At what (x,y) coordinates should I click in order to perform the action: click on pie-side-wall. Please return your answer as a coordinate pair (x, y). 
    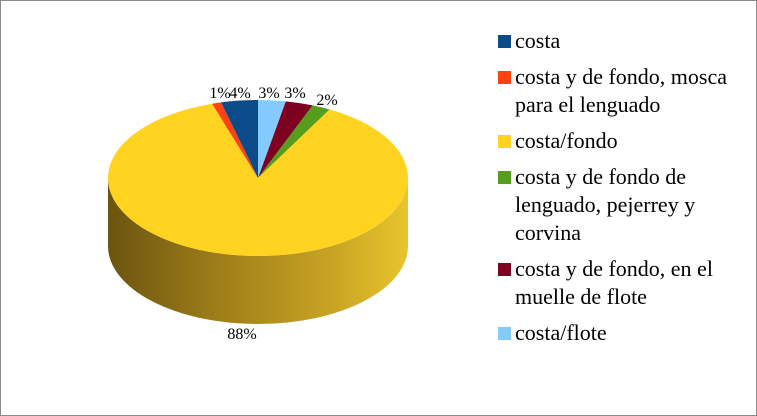
    Looking at the image, I should click on (258, 251).